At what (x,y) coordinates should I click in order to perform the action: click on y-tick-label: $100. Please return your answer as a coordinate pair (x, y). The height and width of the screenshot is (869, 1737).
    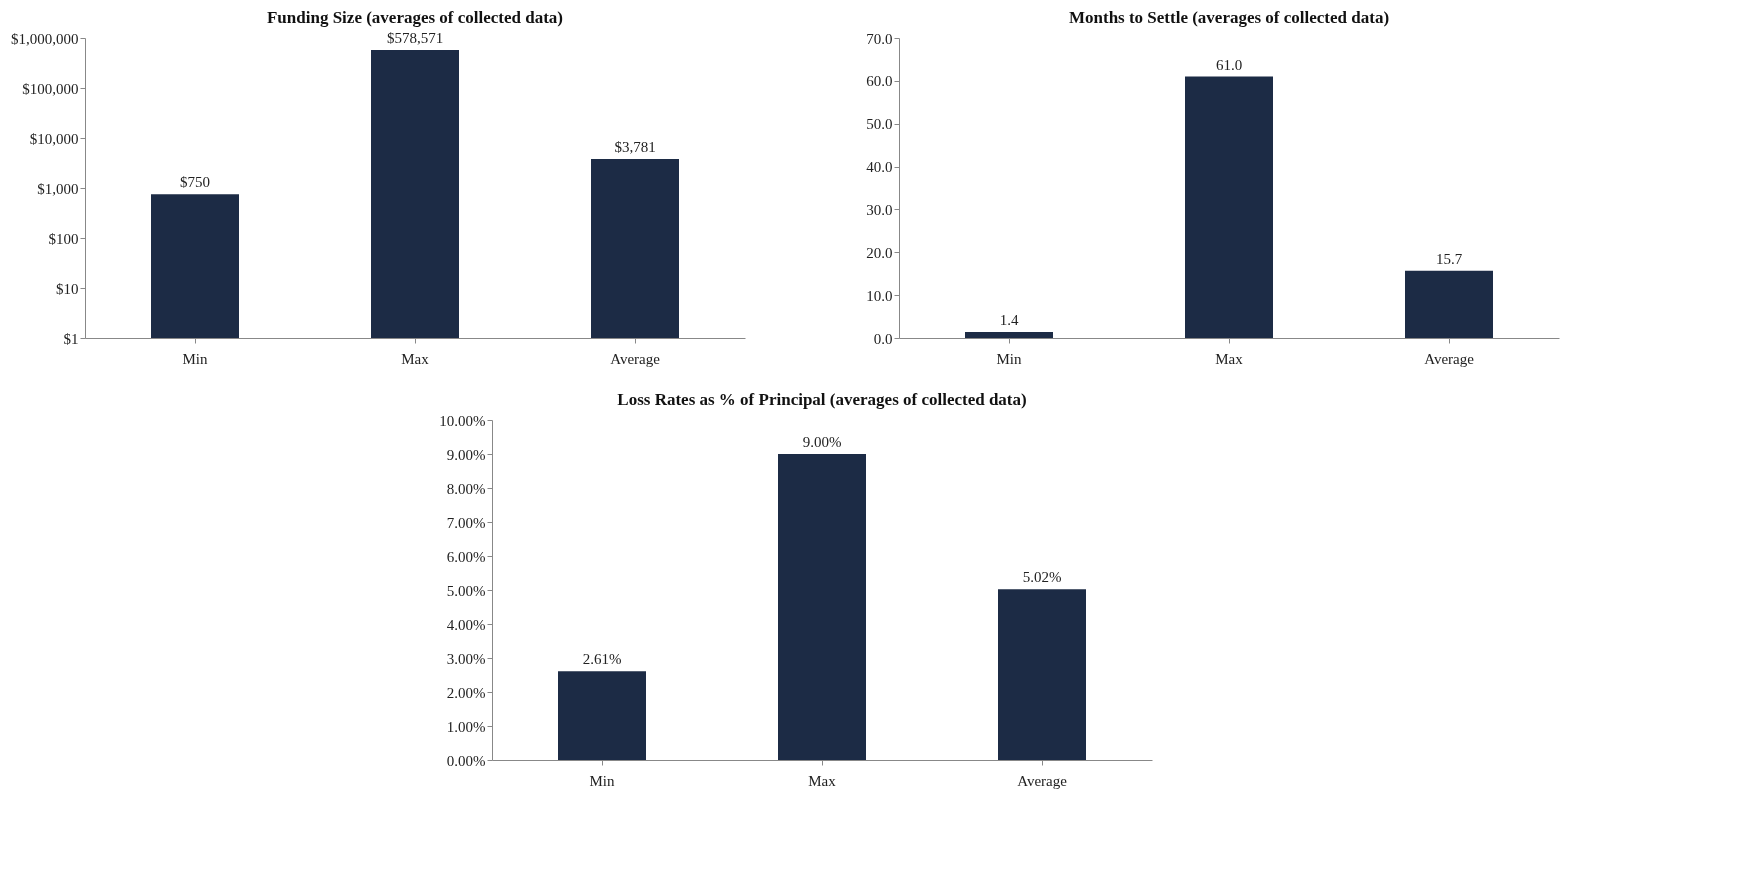
    Looking at the image, I should click on (63, 238).